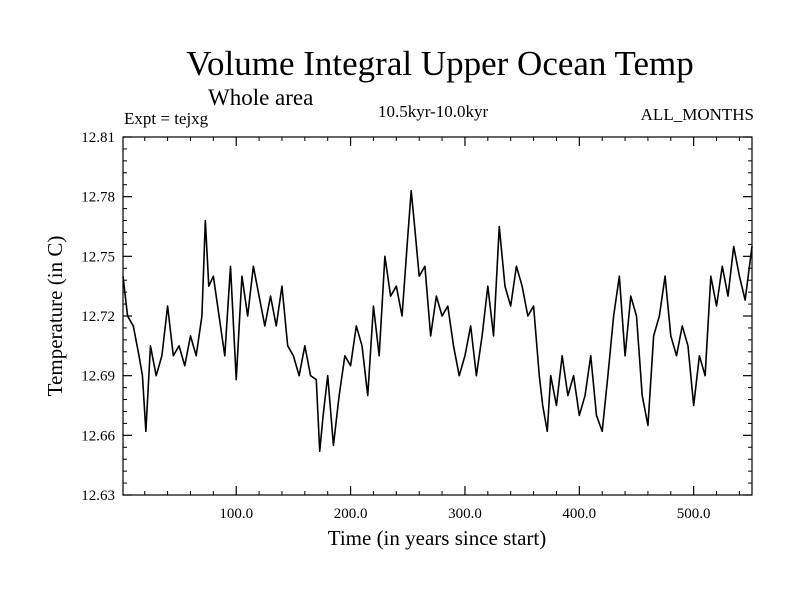 The image size is (800, 600). I want to click on x-tick-label: 400.0, so click(579, 514).